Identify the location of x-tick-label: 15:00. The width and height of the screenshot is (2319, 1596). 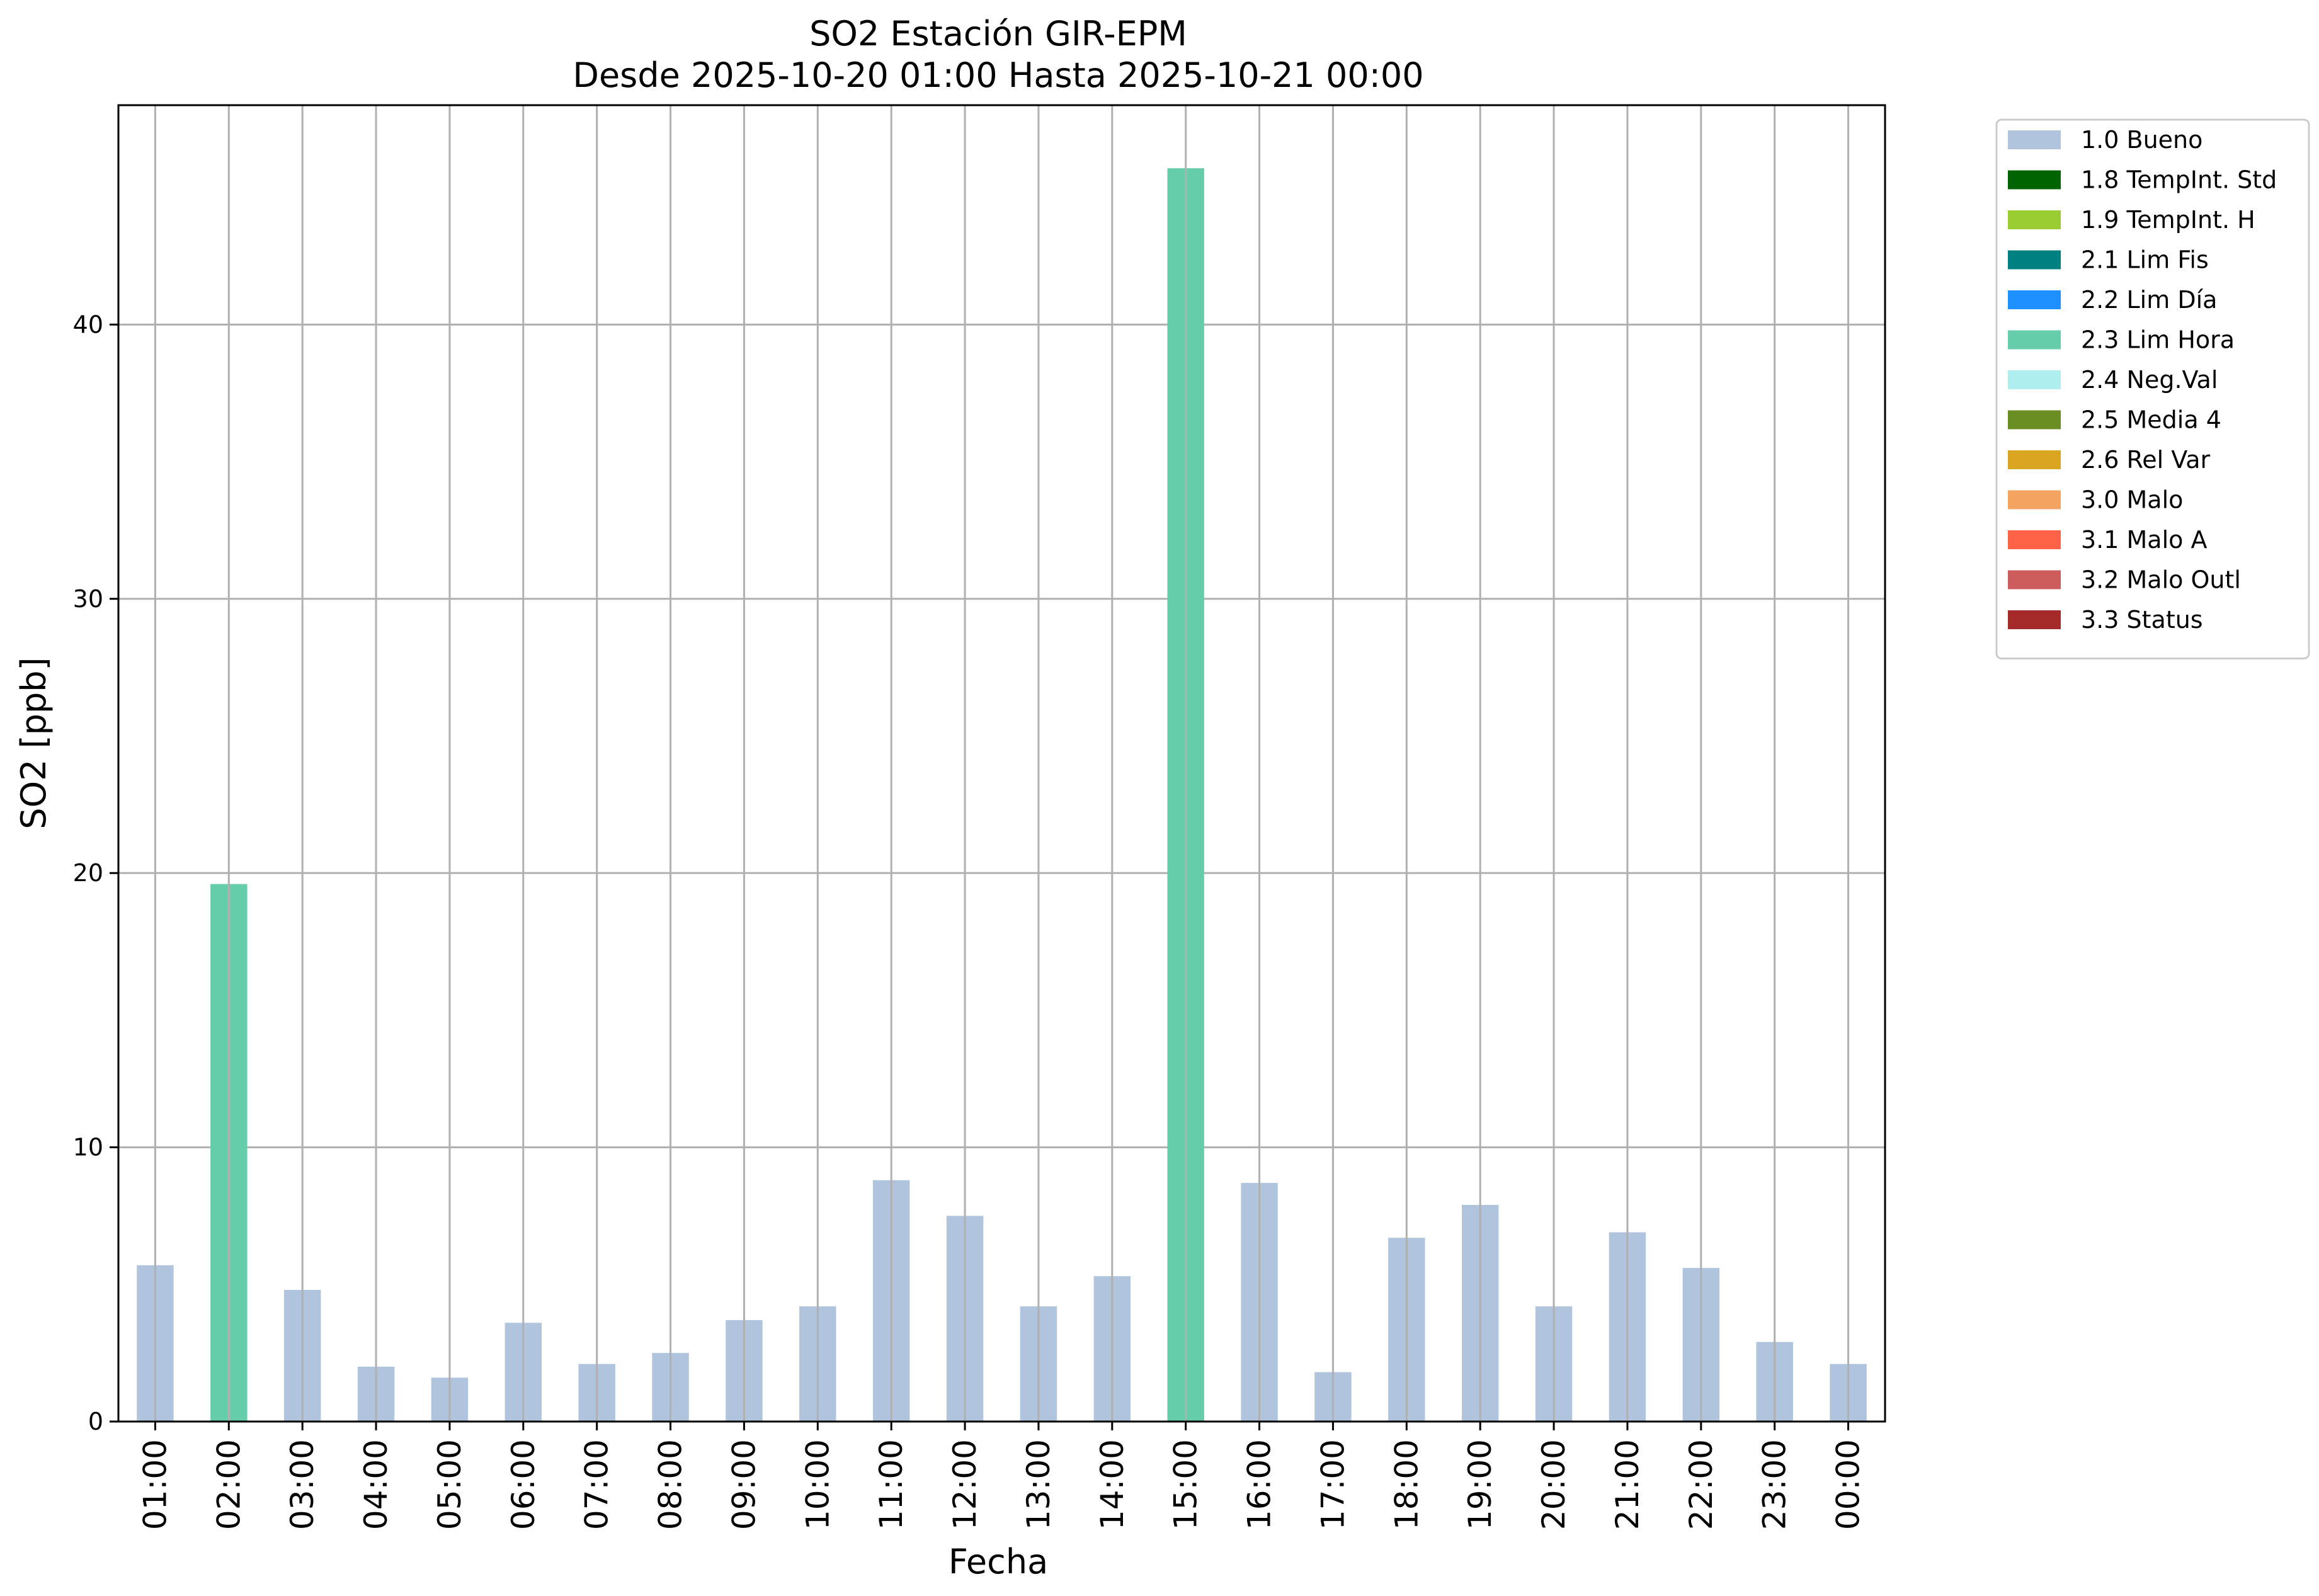
(1186, 1484).